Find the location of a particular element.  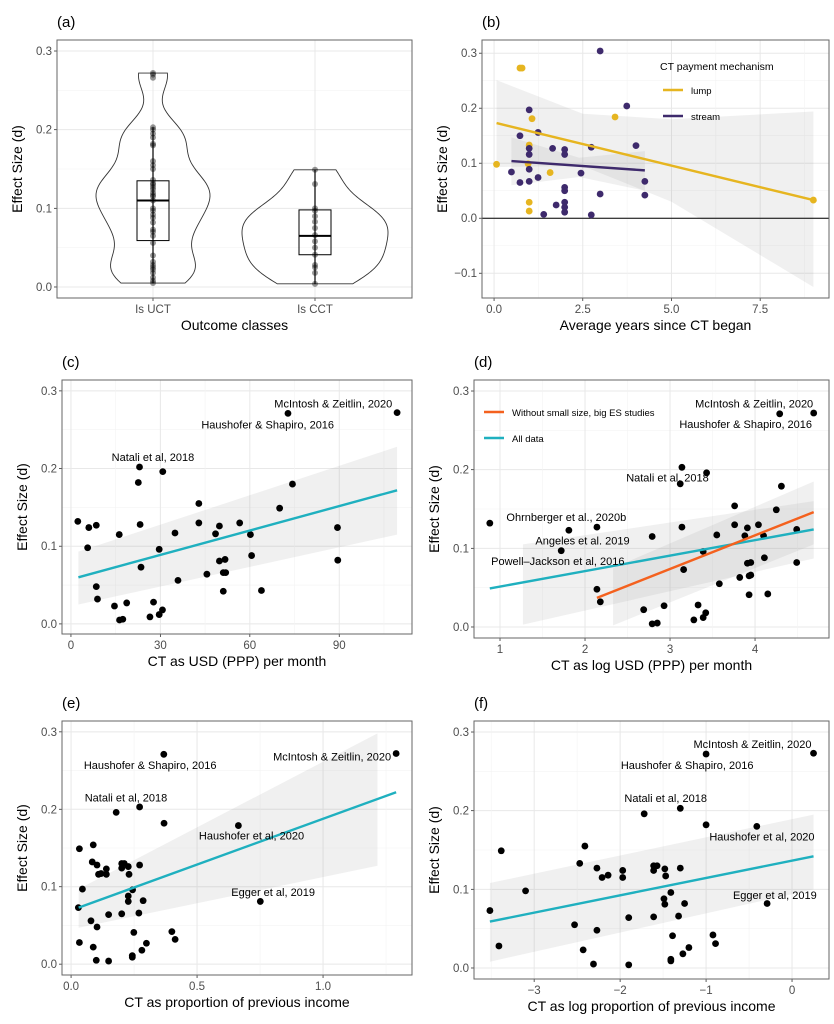

x-tick-label: 5.0 is located at coordinates (671, 310).